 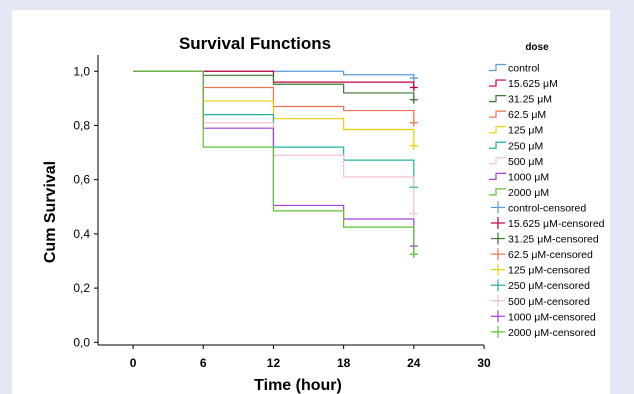 What do you see at coordinates (255, 43) in the screenshot?
I see `chart-title: Survival Functions` at bounding box center [255, 43].